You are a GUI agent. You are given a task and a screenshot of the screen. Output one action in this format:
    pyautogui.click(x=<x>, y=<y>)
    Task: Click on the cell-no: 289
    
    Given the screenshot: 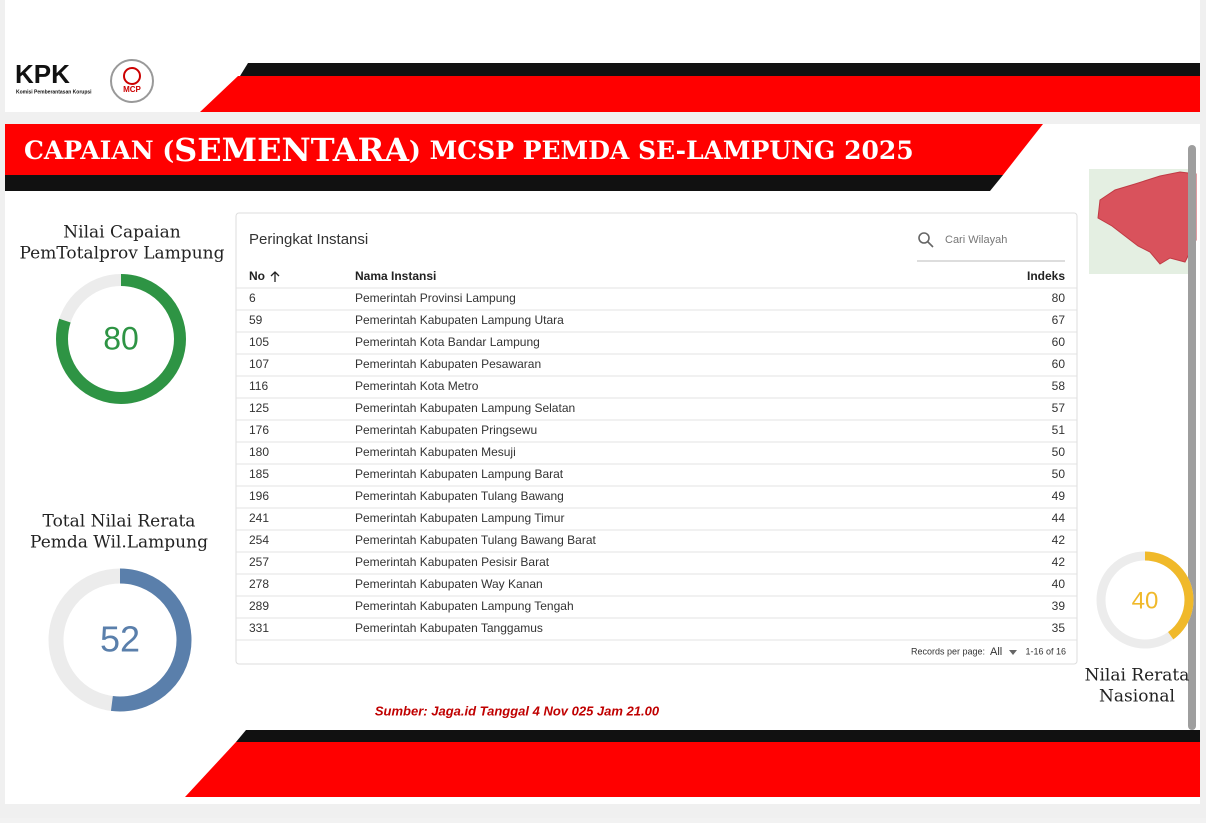 What is the action you would take?
    pyautogui.click(x=259, y=606)
    